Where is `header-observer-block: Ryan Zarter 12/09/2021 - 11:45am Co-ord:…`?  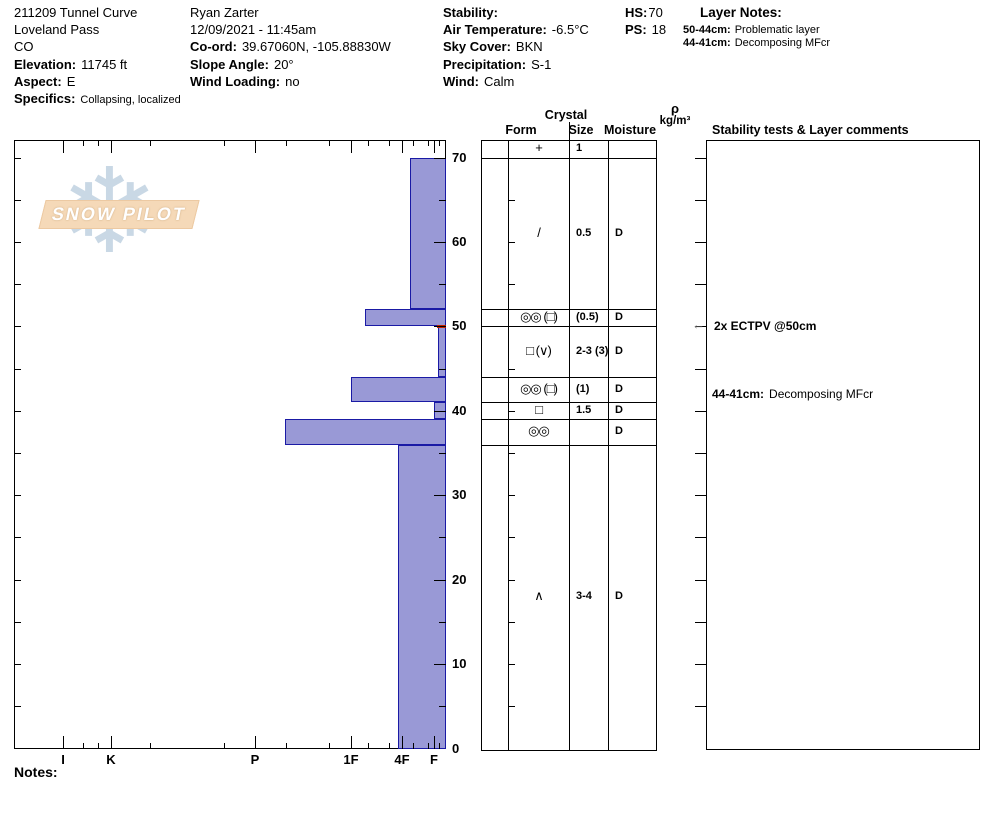
header-observer-block: Ryan Zarter 12/09/2021 - 11:45am Co-ord:… is located at coordinates (290, 47).